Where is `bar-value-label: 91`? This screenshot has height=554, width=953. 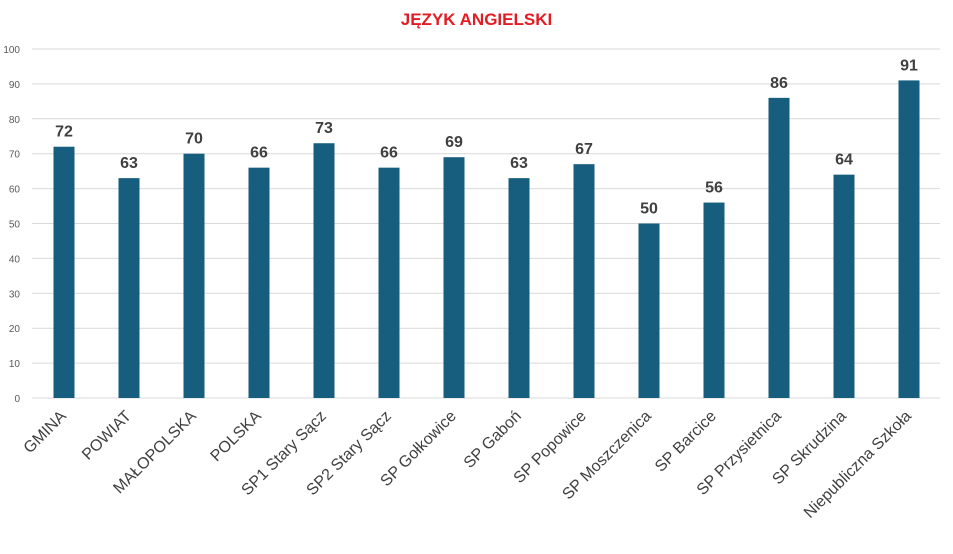 bar-value-label: 91 is located at coordinates (909, 65).